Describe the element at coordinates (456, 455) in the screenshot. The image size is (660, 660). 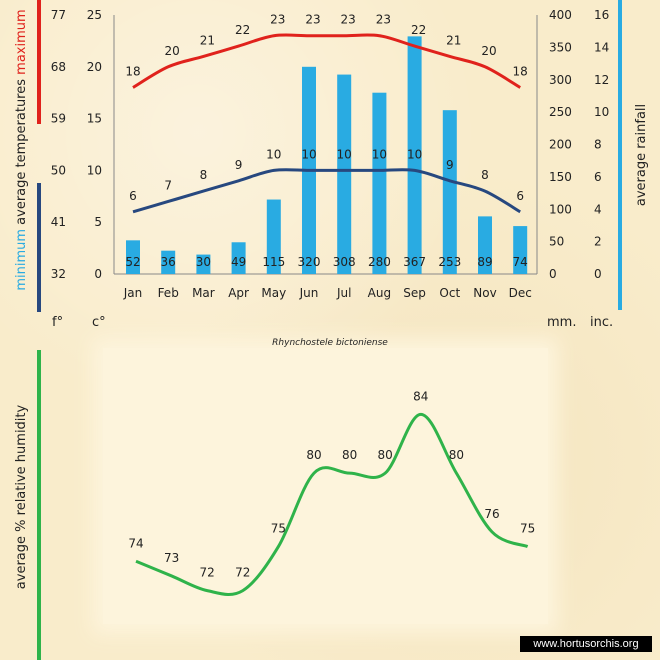
I see `humidity-label-oct: 80` at that location.